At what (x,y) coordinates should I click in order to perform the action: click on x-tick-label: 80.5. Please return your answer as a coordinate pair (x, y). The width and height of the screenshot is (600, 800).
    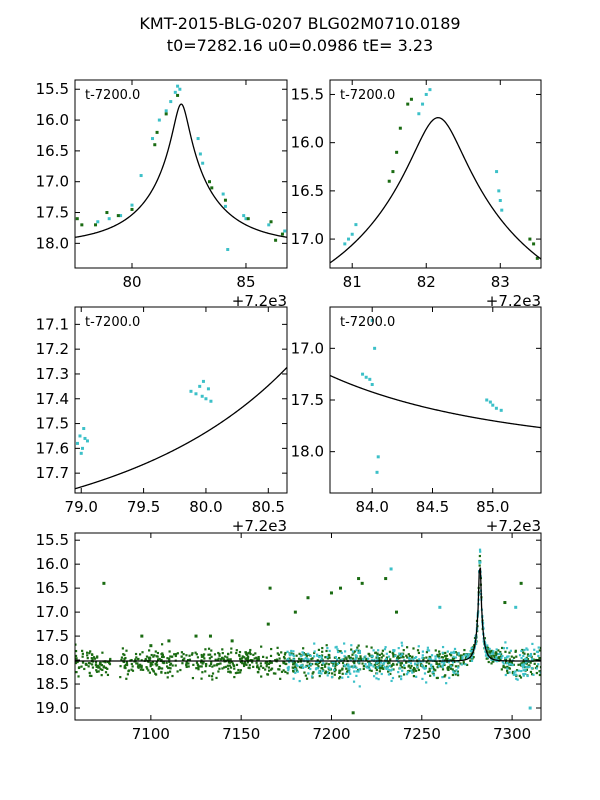
    Looking at the image, I should click on (268, 507).